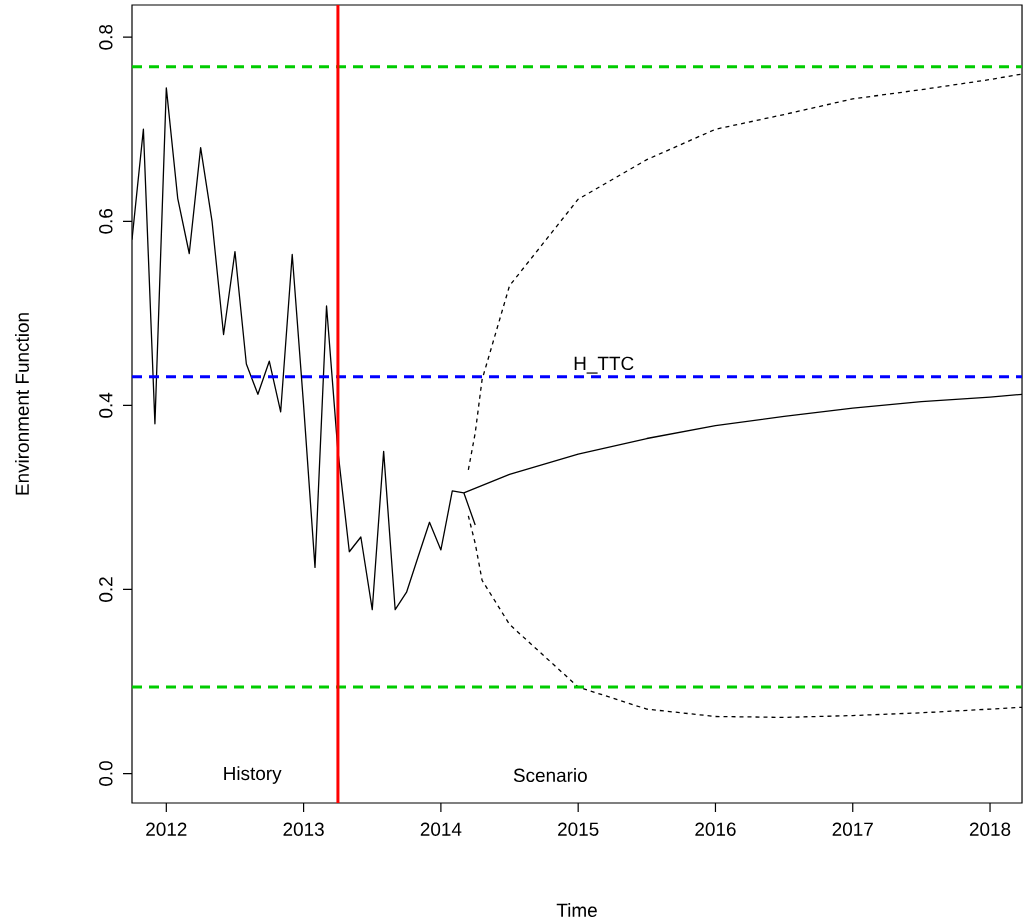 The height and width of the screenshot is (924, 1026). Describe the element at coordinates (166, 829) in the screenshot. I see `x-tick-label: 2012` at that location.